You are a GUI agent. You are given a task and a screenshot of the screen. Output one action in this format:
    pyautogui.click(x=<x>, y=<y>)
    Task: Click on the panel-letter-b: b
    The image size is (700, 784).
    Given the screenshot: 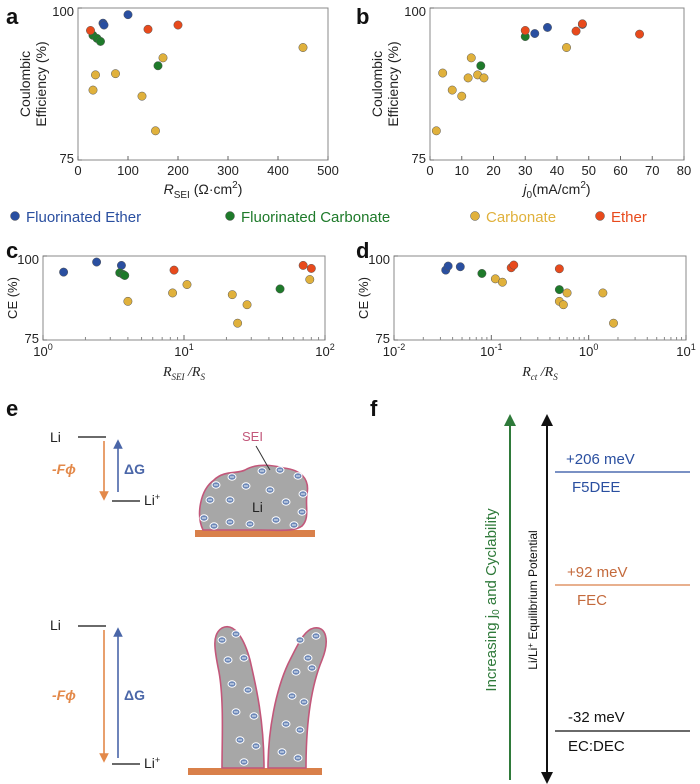 What is the action you would take?
    pyautogui.click(x=362, y=16)
    